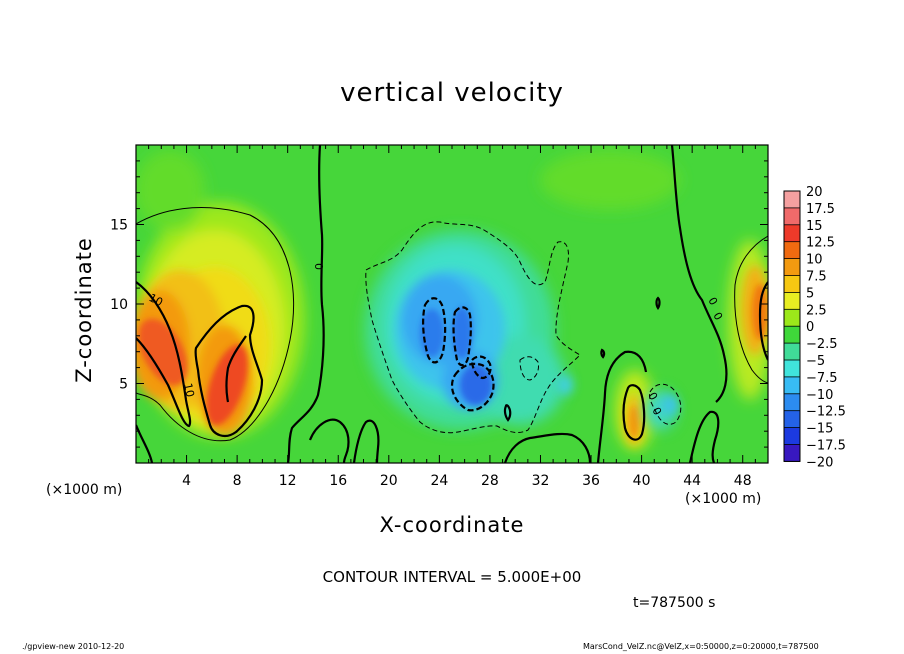 This screenshot has width=904, height=654. I want to click on colorbar-label: −12.5, so click(826, 412).